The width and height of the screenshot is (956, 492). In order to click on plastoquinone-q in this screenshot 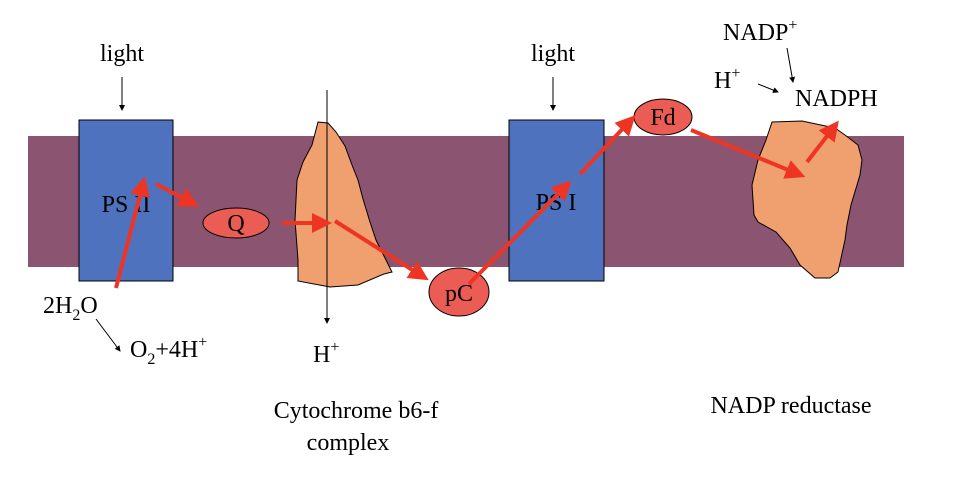, I will do `click(236, 223)`.